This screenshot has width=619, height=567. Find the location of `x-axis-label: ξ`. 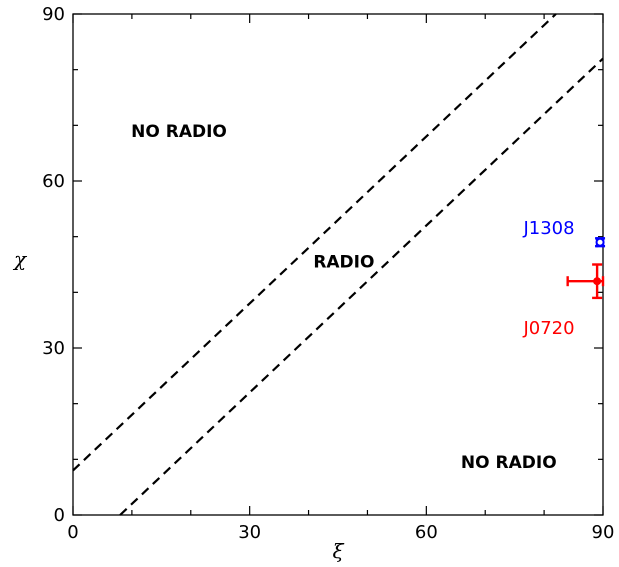

x-axis-label: ξ is located at coordinates (338, 551).